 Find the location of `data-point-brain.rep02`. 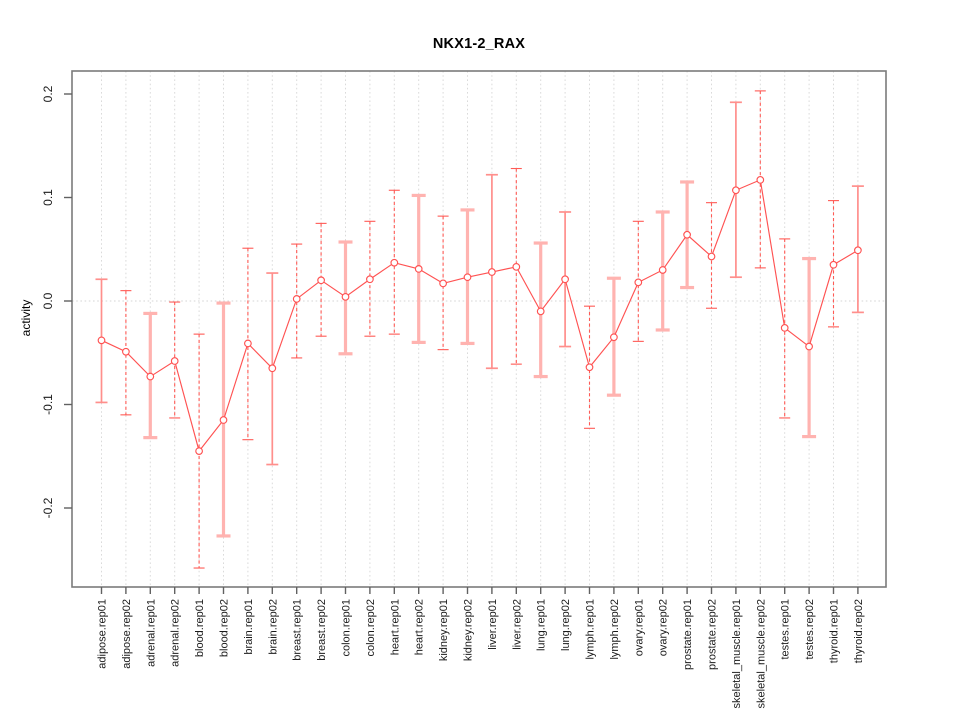

data-point-brain.rep02 is located at coordinates (272, 368).